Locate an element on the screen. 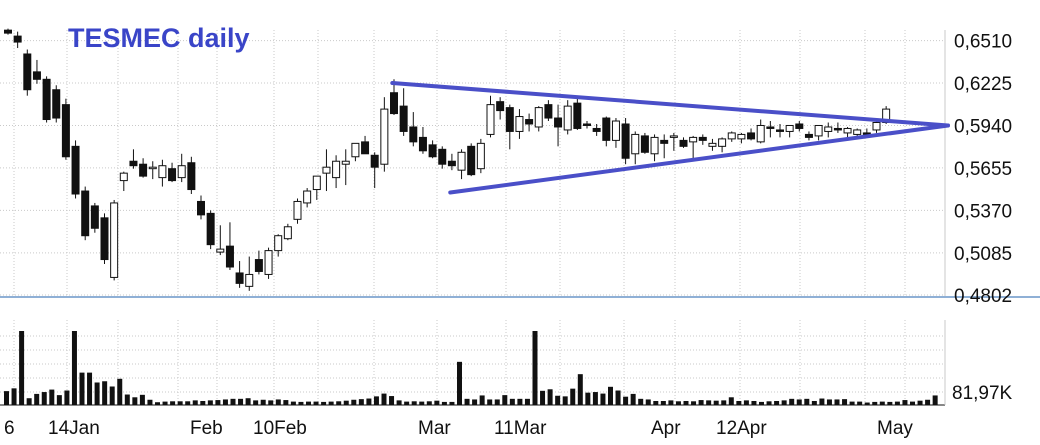 The width and height of the screenshot is (1040, 445). x-tick-label: May is located at coordinates (895, 428).